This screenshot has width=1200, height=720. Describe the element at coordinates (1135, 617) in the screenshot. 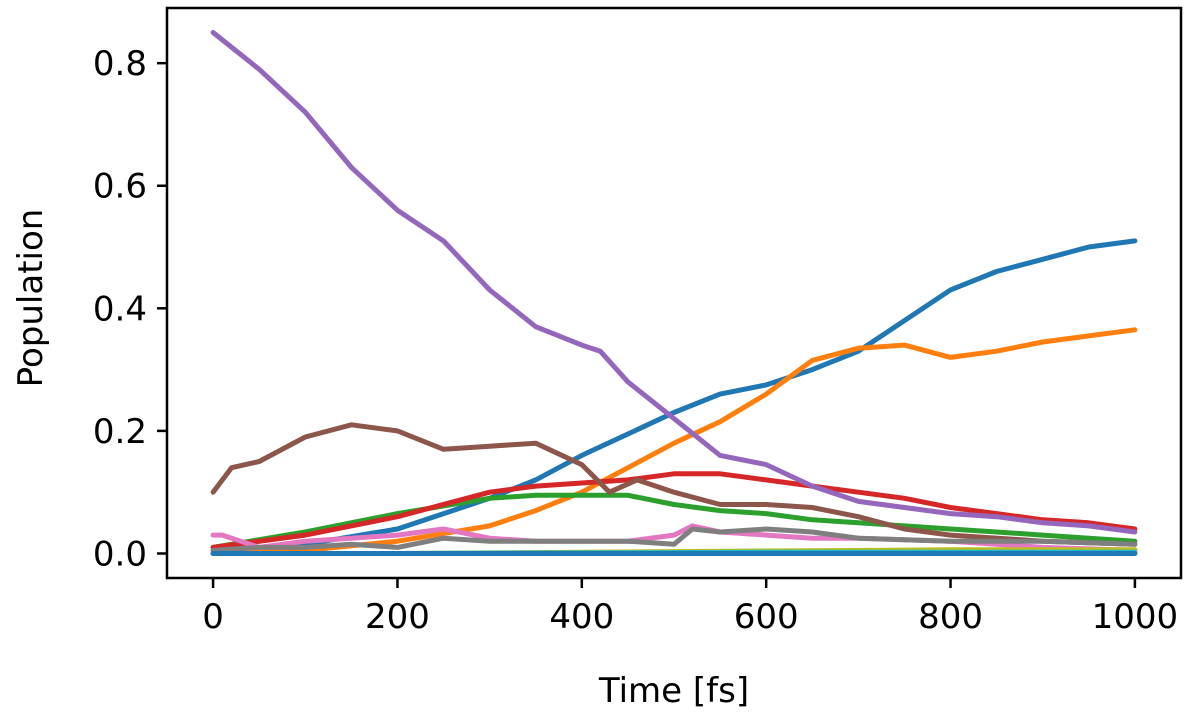

I see `x-tick-label: 1000` at that location.